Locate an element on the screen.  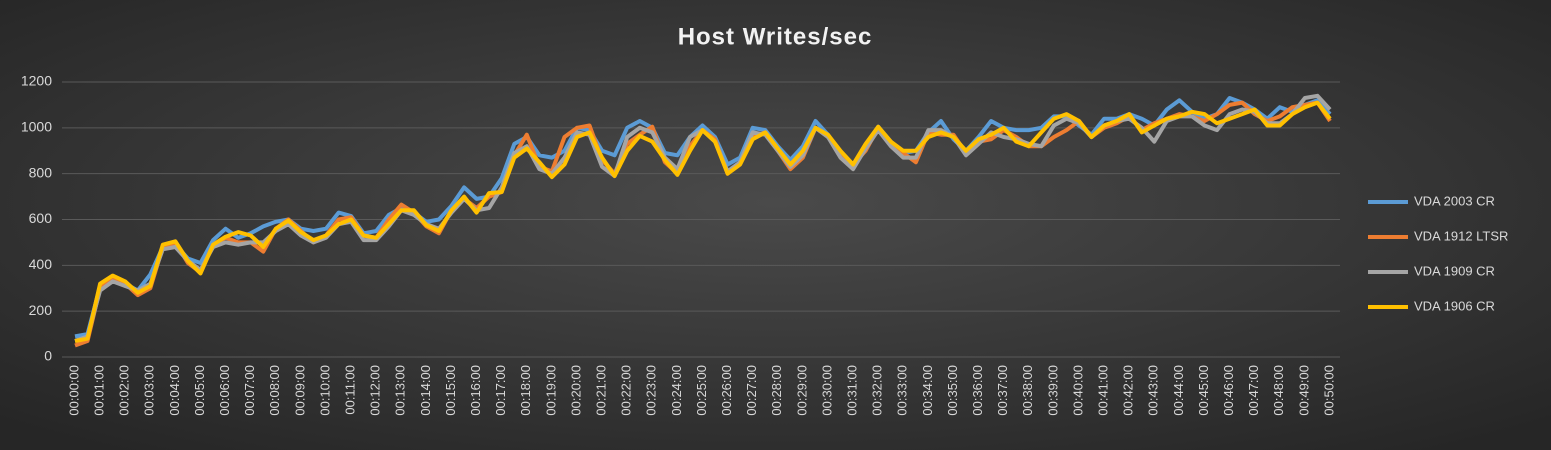
x-tick-label: 00:26:00 is located at coordinates (726, 390).